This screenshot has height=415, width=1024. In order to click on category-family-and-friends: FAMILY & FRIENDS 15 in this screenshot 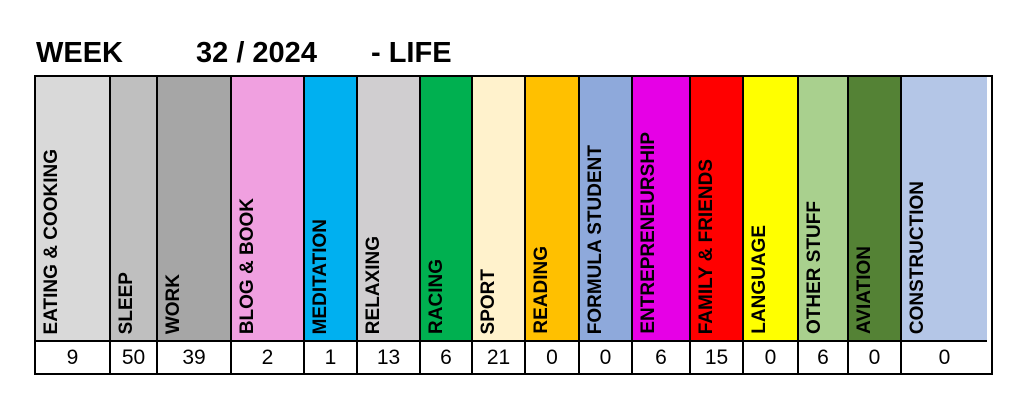, I will do `click(717, 225)`.